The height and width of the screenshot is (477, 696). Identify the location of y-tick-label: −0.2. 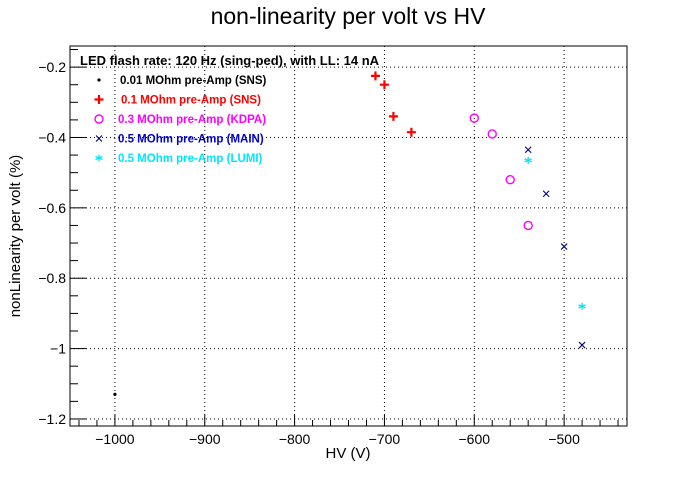
(52, 67).